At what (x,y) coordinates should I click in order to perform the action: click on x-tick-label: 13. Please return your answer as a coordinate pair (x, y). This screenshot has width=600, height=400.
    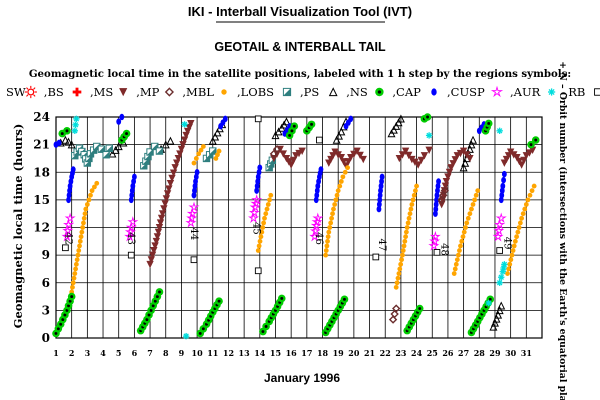
    Looking at the image, I should click on (245, 353).